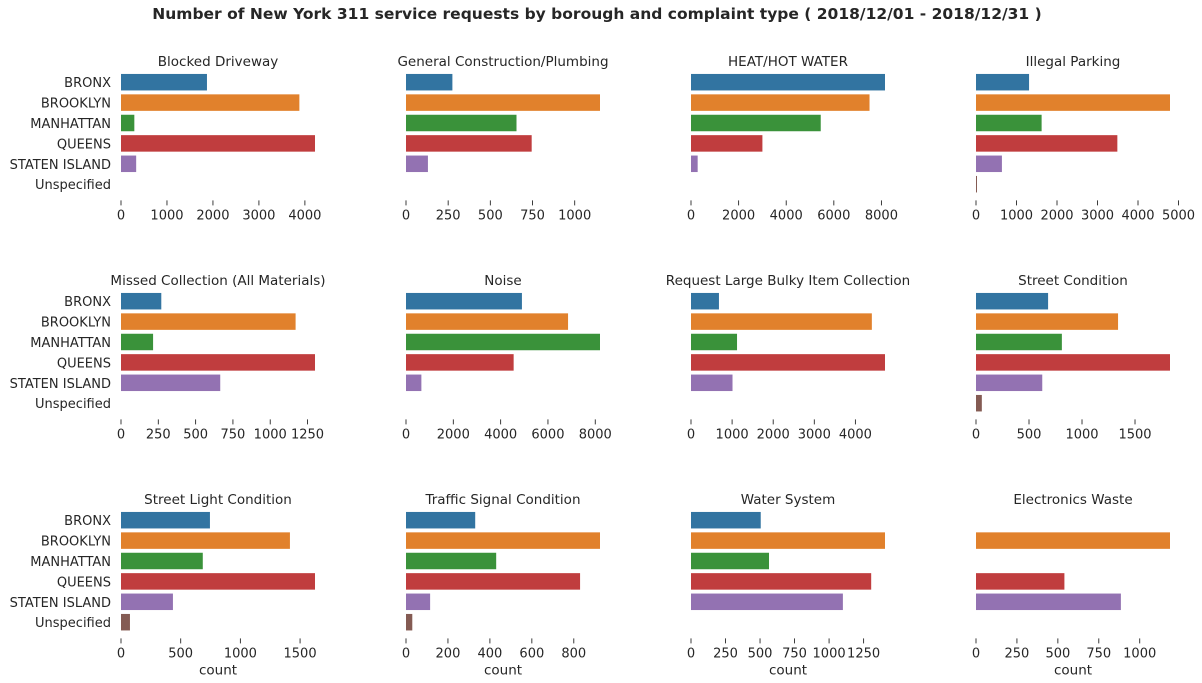 The width and height of the screenshot is (1202, 683). I want to click on subplot-title: Illegal Parking, so click(1073, 62).